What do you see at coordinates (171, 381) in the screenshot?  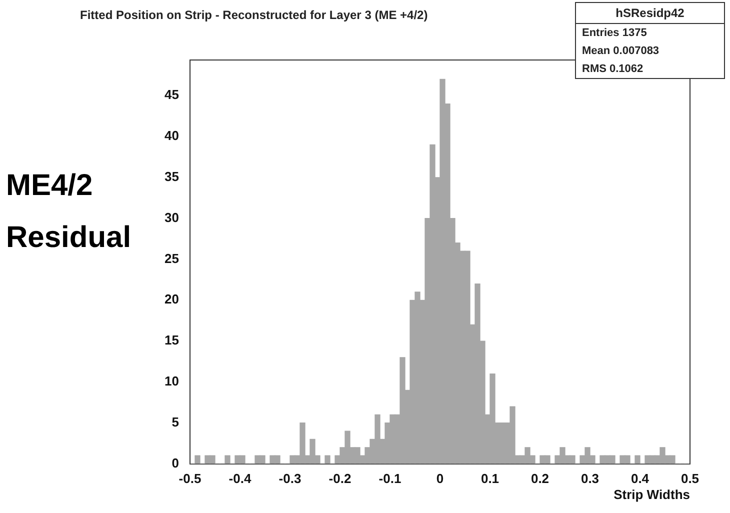 I see `y-tick-label: 10` at bounding box center [171, 381].